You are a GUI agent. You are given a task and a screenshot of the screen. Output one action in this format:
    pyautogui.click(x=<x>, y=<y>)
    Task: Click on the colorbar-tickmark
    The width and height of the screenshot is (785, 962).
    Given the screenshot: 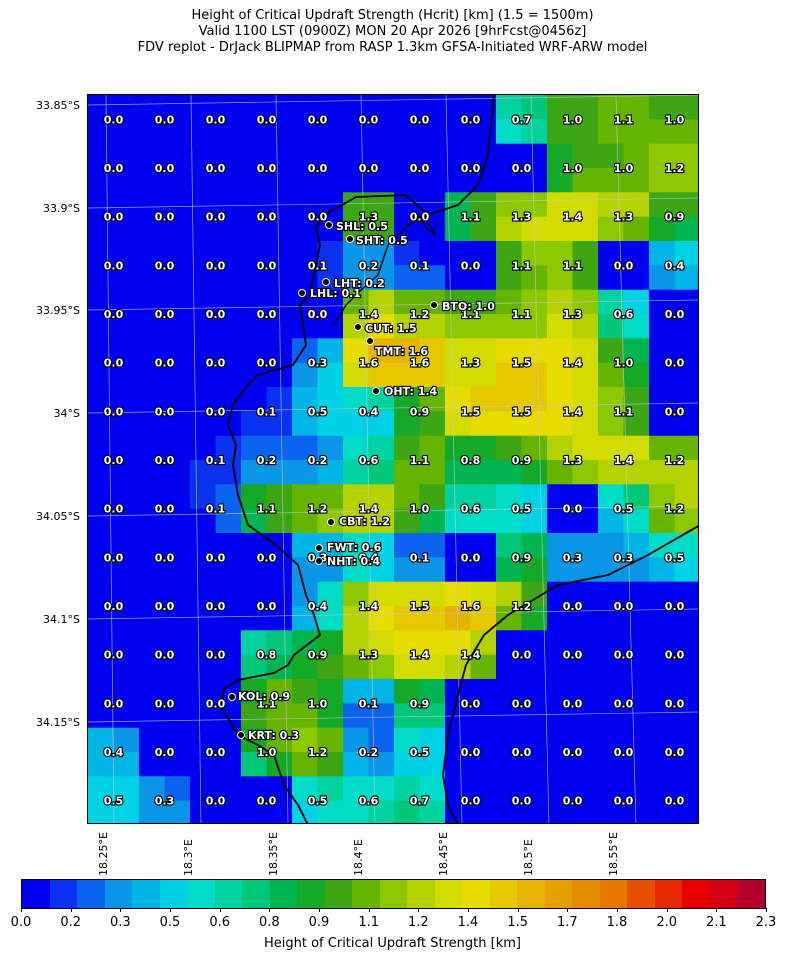 What is the action you would take?
    pyautogui.click(x=717, y=910)
    